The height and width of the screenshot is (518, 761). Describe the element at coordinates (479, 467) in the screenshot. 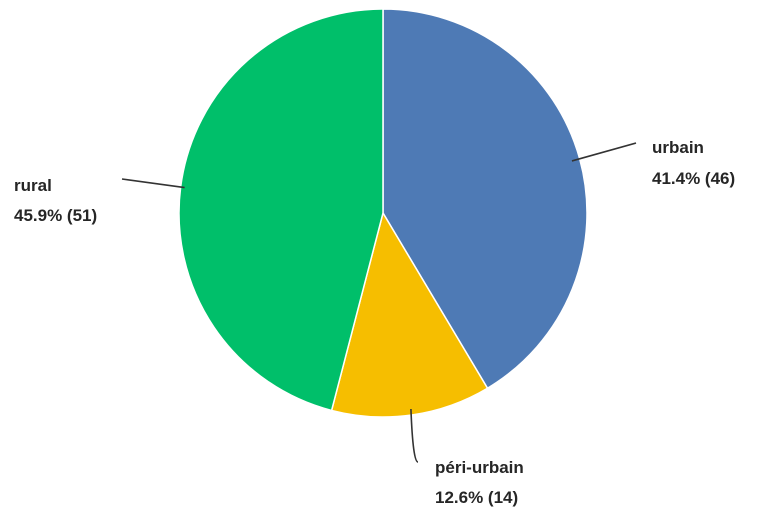

I see `slice-label-peri-urbain: péri-urbain` at that location.